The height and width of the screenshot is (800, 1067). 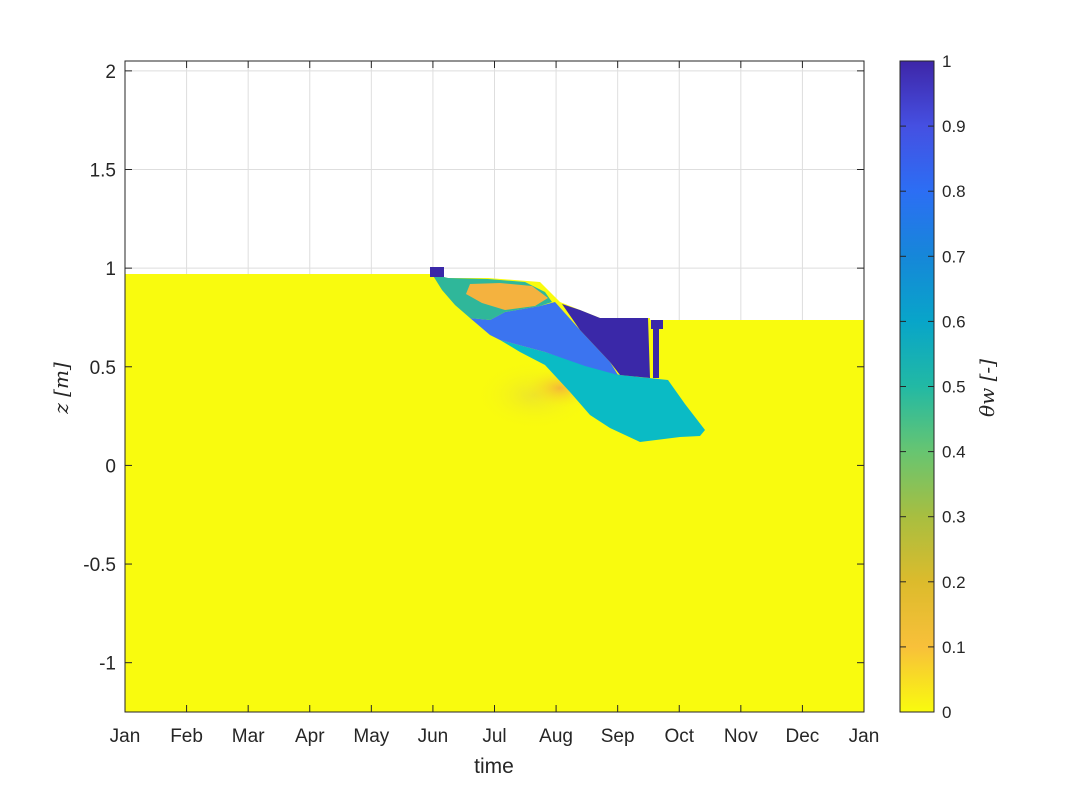 I want to click on x-tick-label: Feb, so click(x=186, y=736).